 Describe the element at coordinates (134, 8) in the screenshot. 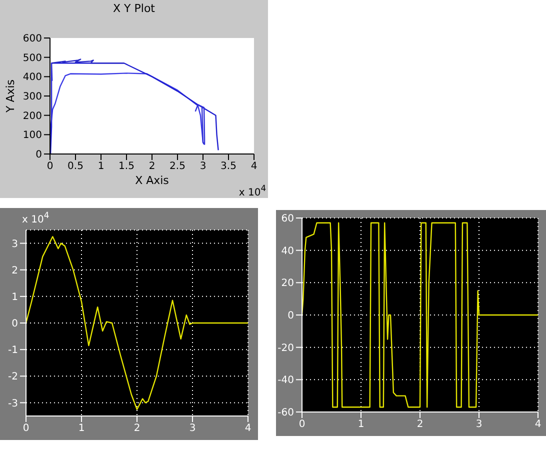

I see `chart-title: X Y Plot` at that location.